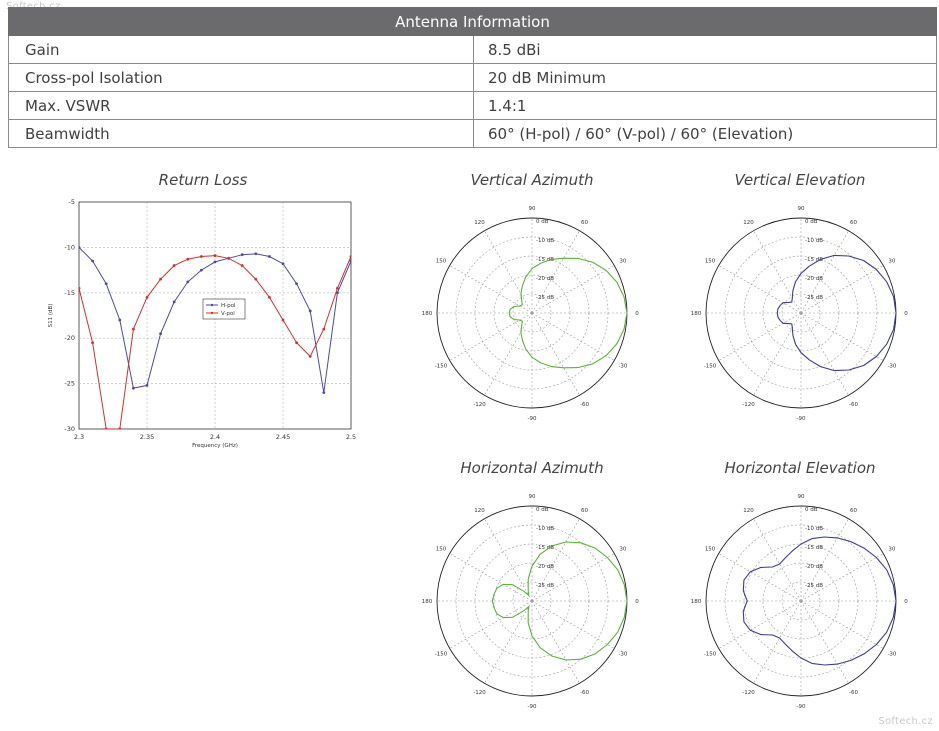 The height and width of the screenshot is (731, 939). I want to click on row-label: Beamwidth, so click(241, 133).